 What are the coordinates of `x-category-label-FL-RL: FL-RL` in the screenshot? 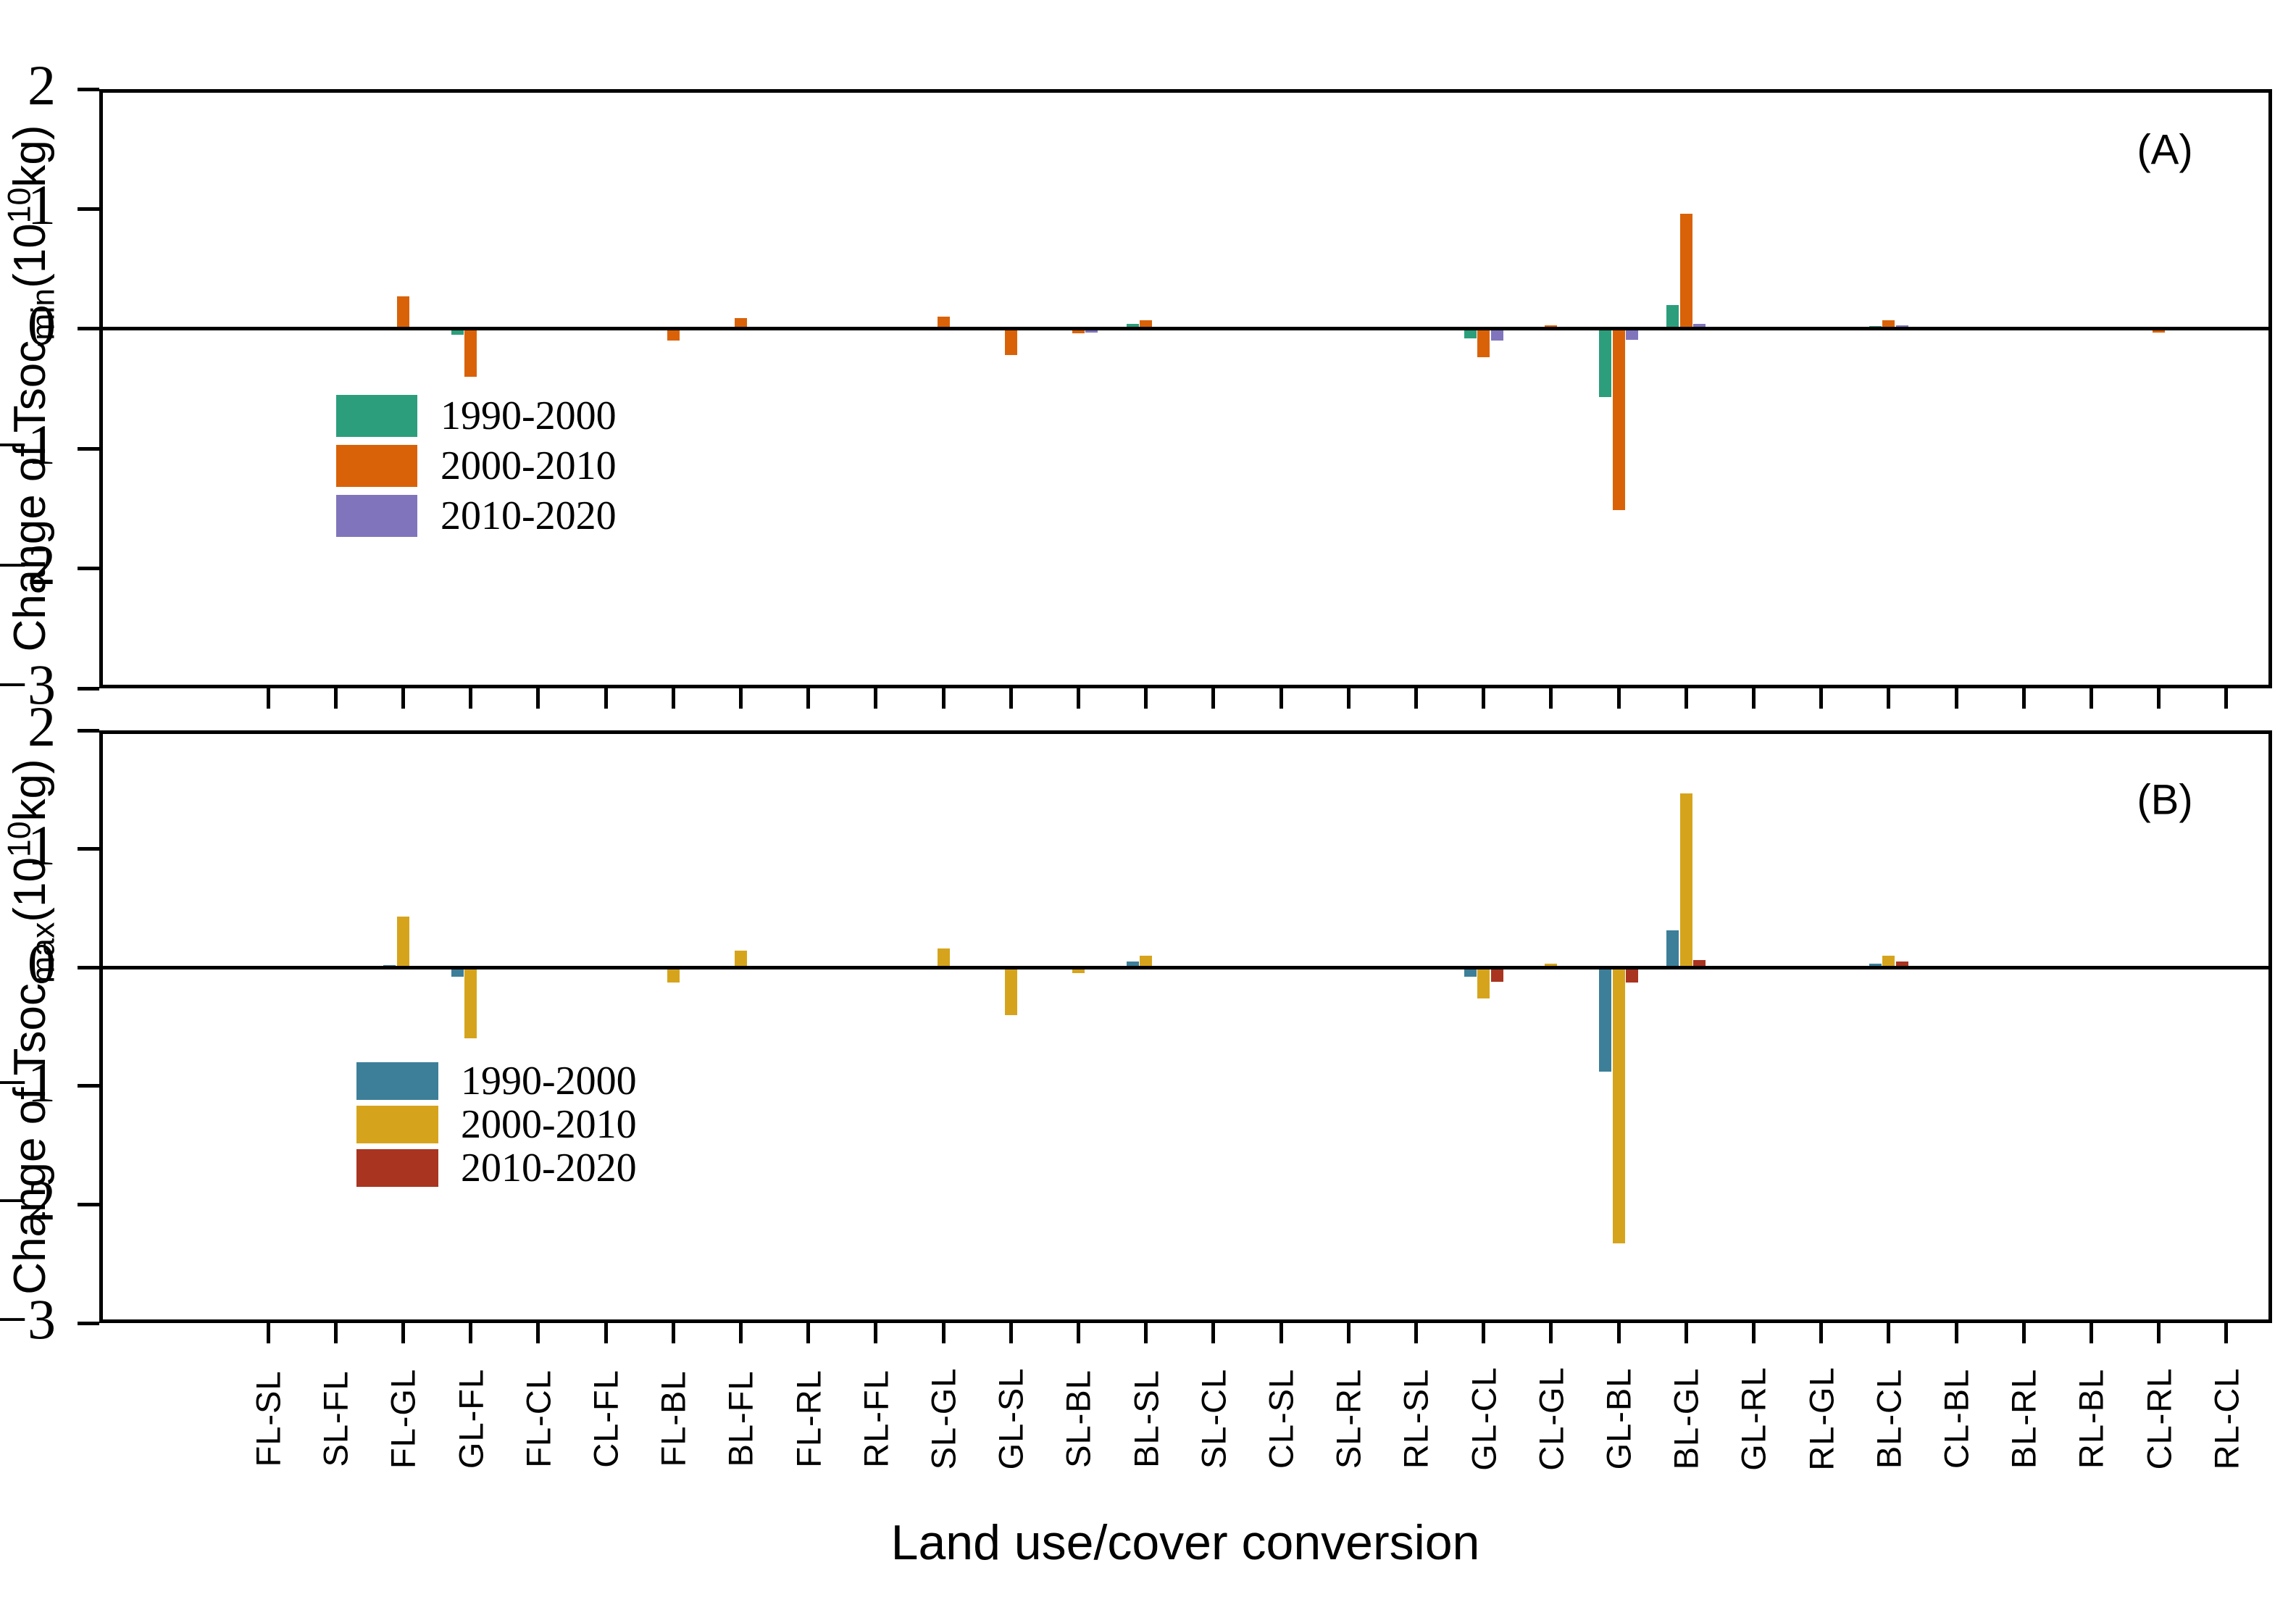 It's located at (808, 1418).